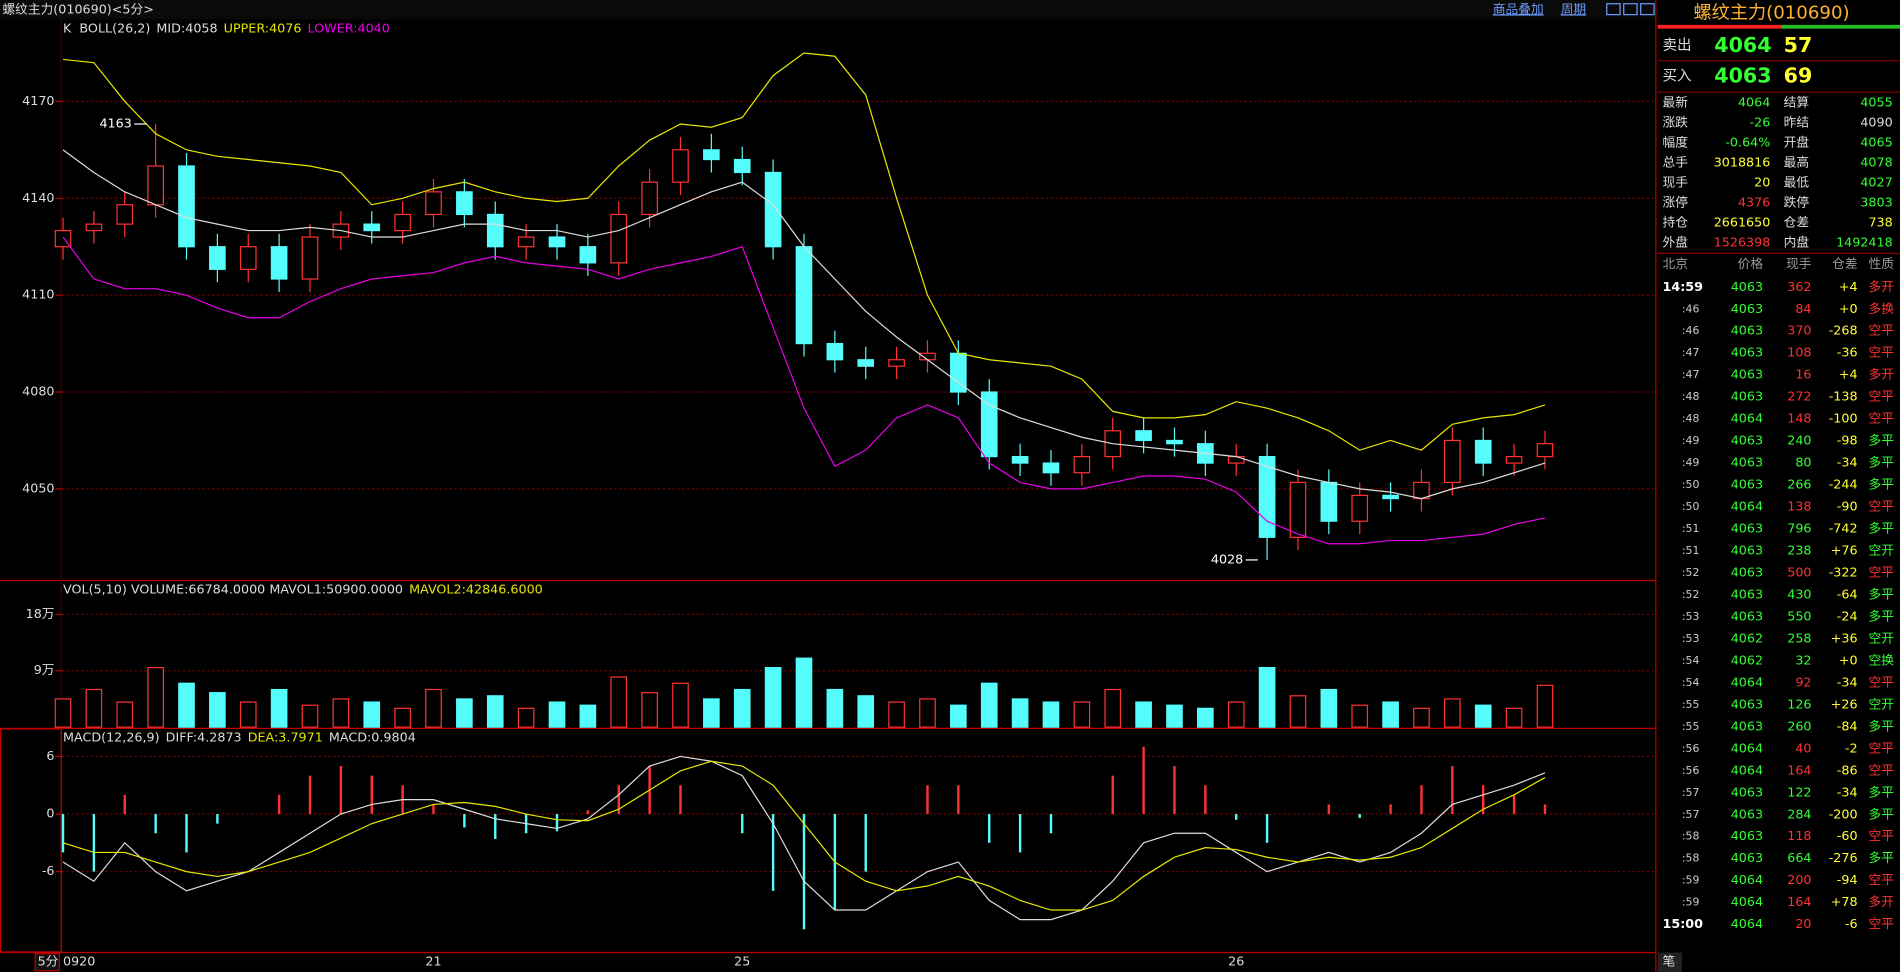  I want to click on stat-value: 4078, so click(1876, 162).